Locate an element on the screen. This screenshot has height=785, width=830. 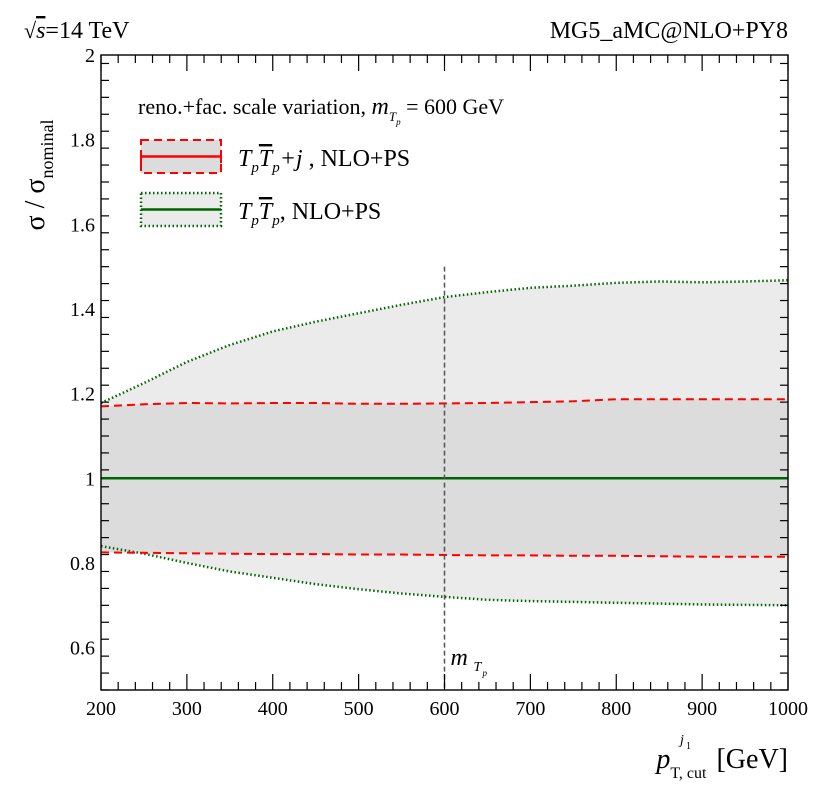
header-right: MG5_aMC@NLO+PY8 is located at coordinates (669, 31).